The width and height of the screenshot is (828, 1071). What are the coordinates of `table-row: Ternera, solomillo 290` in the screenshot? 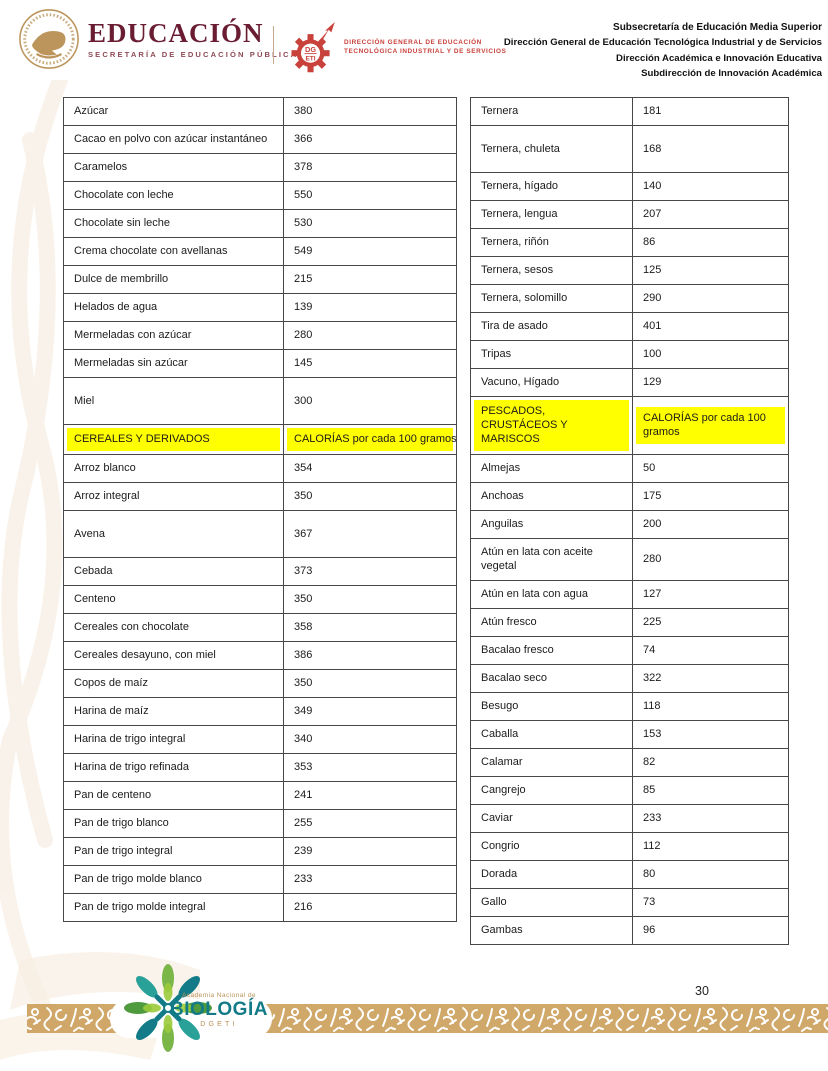 It's located at (629, 298).